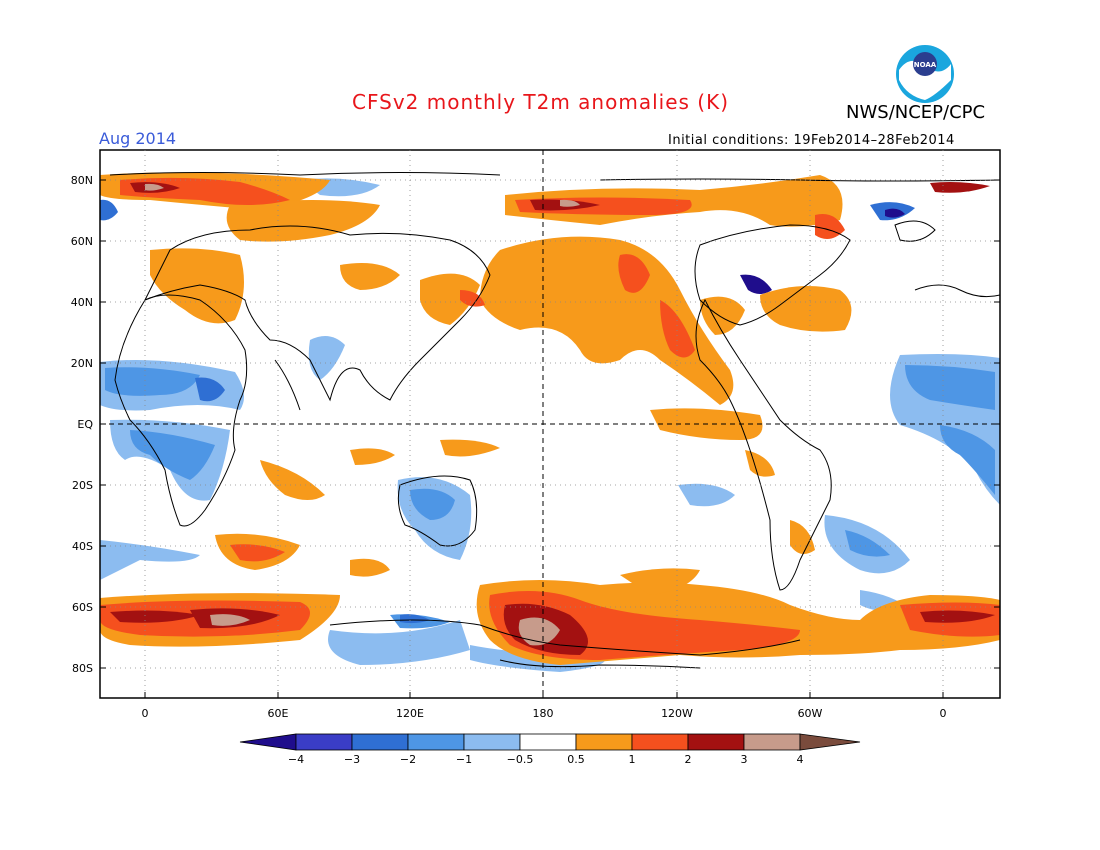  Describe the element at coordinates (688, 759) in the screenshot. I see `colorbar-label: 2` at that location.